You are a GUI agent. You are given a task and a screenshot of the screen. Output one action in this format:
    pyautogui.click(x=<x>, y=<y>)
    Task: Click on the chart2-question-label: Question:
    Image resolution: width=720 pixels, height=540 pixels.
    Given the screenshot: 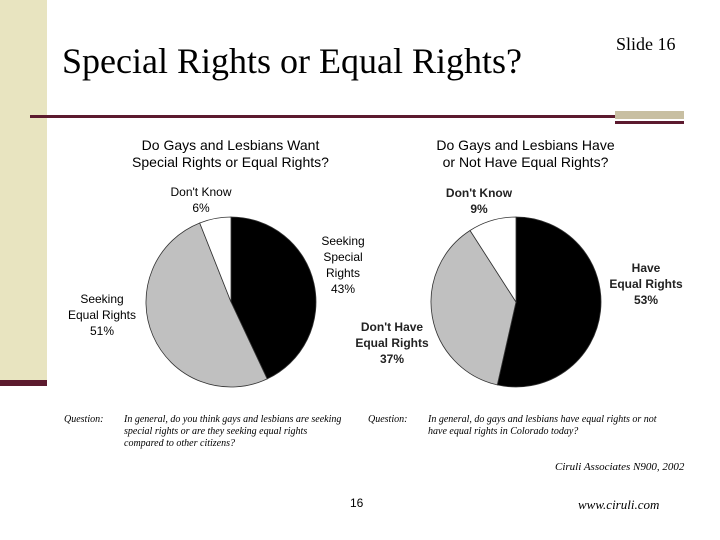 What is the action you would take?
    pyautogui.click(x=388, y=419)
    